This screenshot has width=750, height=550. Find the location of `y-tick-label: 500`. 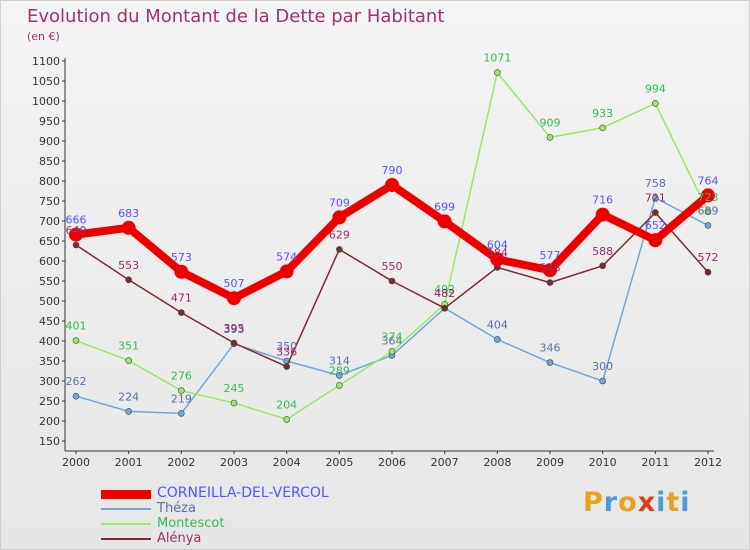

y-tick-label: 500 is located at coordinates (49, 301).